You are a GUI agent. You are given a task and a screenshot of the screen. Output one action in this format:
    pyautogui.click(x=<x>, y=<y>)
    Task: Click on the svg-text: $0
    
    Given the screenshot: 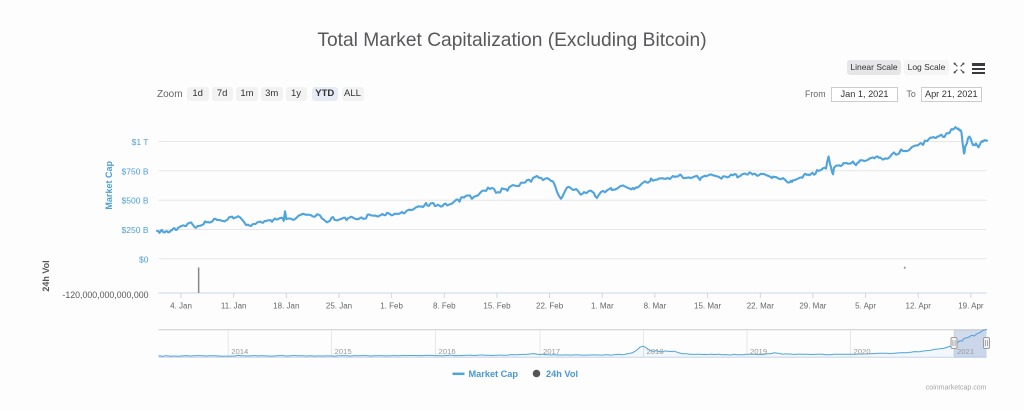 What is the action you would take?
    pyautogui.click(x=144, y=259)
    